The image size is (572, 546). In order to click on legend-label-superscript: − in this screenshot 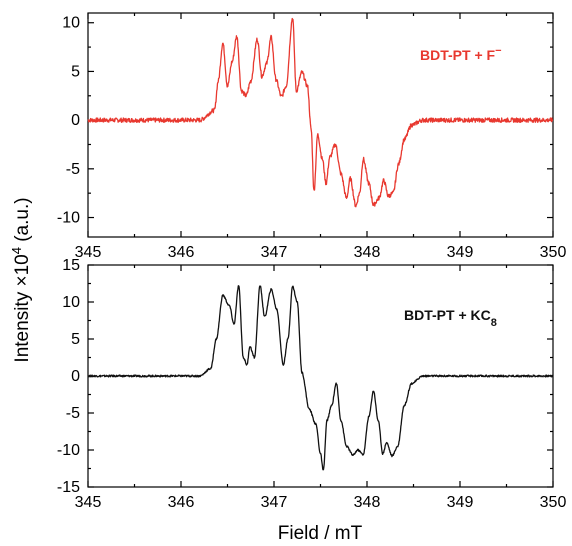, I will do `click(498, 51)`.